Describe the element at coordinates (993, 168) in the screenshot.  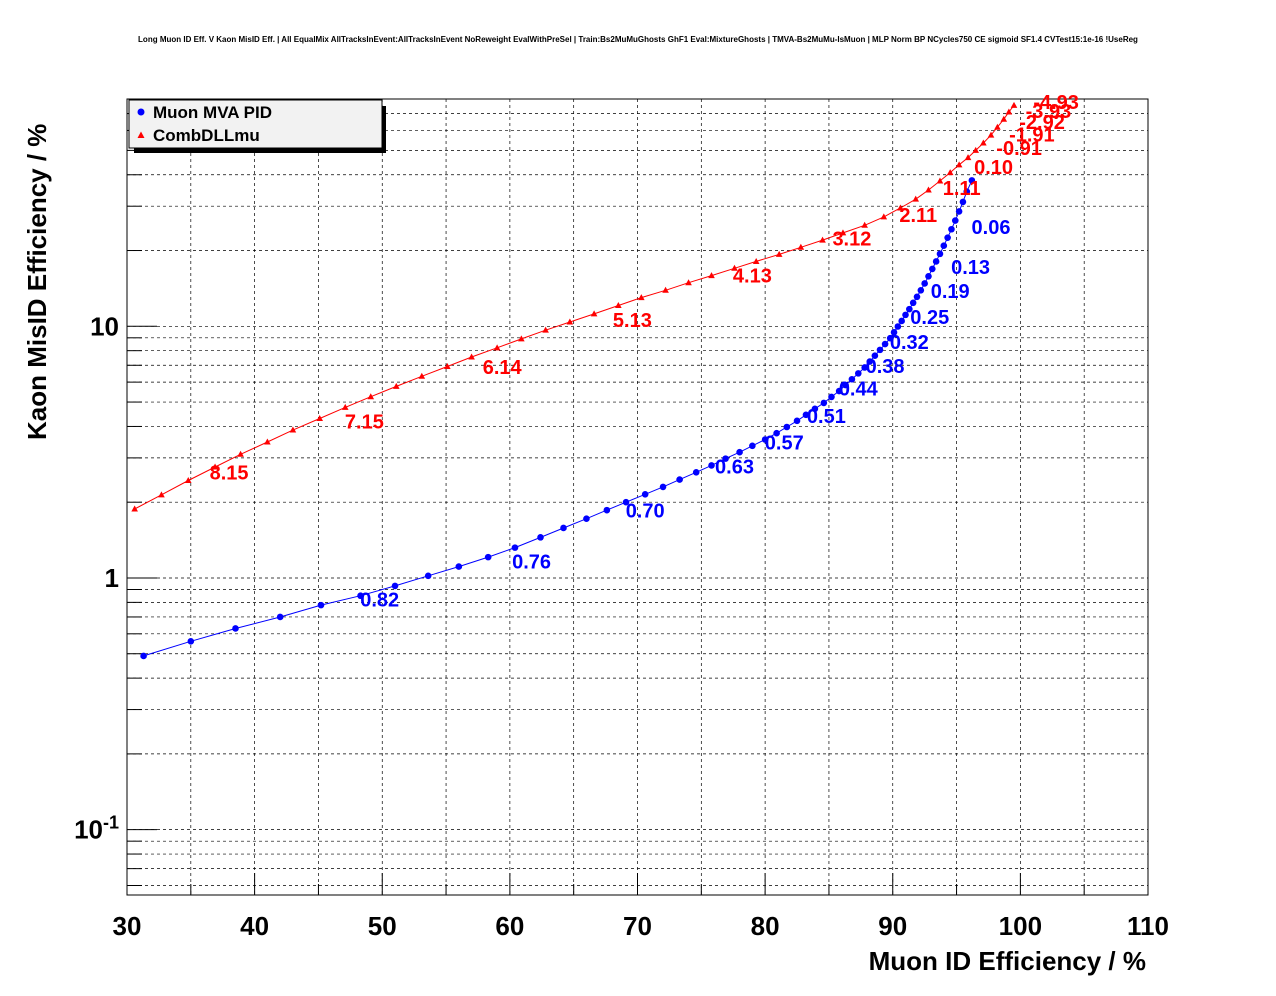
I see `cut-label-combdllmu: 0.10` at that location.